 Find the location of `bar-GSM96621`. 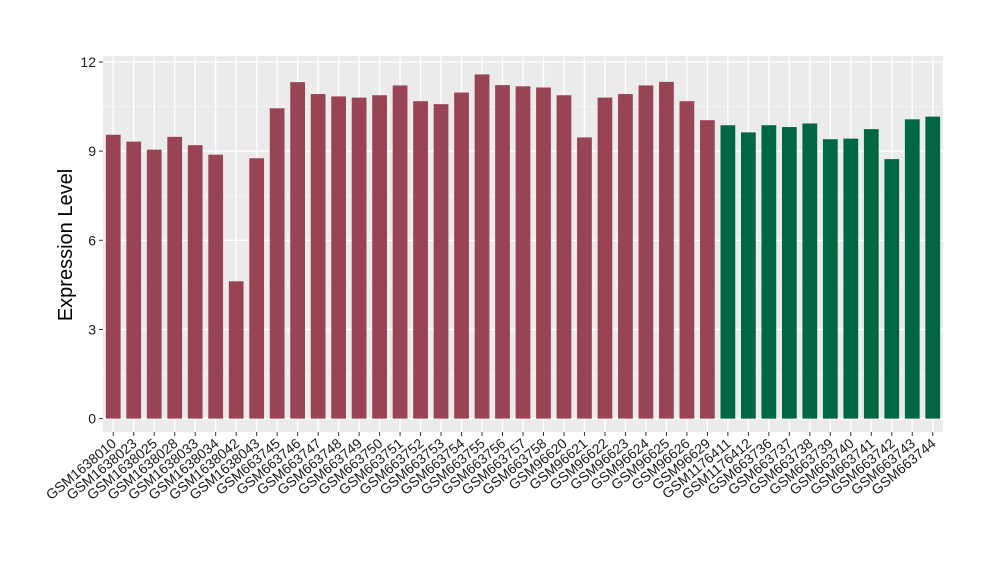

bar-GSM96621 is located at coordinates (584, 278).